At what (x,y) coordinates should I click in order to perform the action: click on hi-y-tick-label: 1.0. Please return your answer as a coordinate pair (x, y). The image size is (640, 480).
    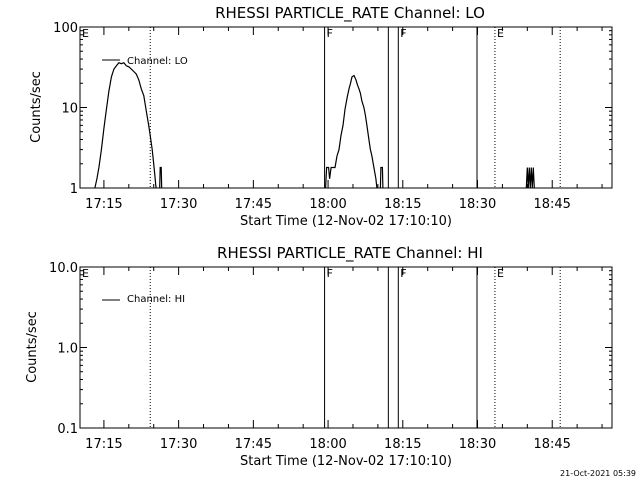
    Looking at the image, I should click on (67, 349).